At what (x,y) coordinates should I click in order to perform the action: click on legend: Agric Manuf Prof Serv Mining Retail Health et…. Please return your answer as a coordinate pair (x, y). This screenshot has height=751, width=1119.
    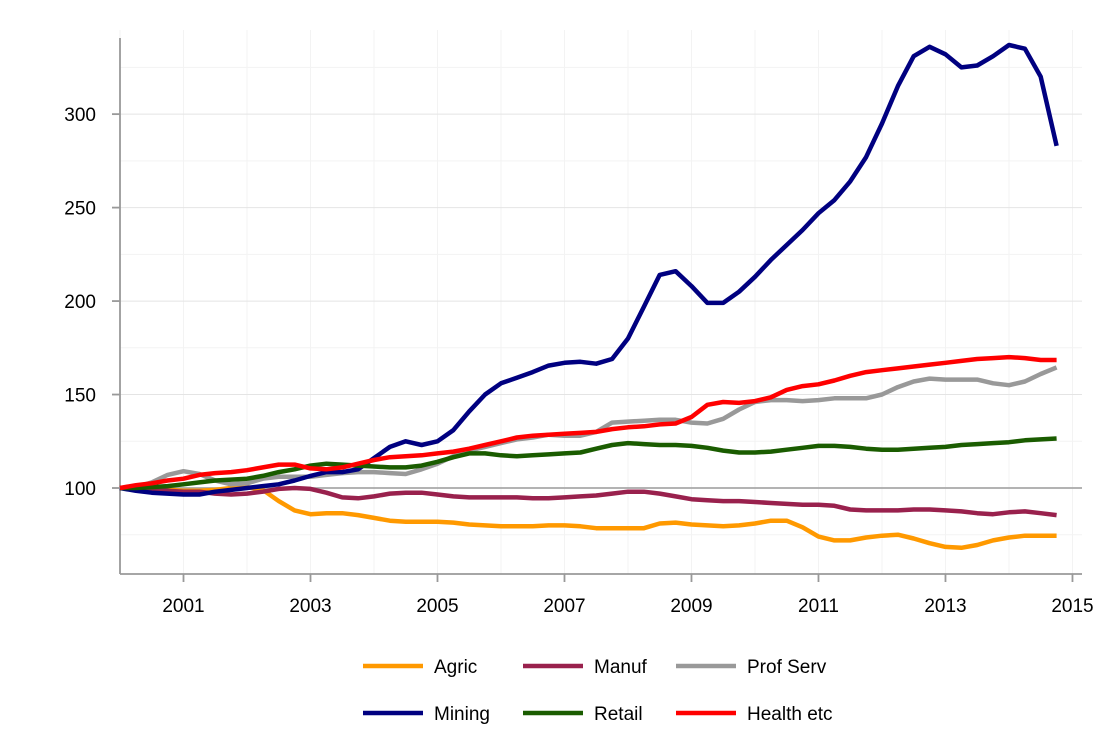
    Looking at the image, I should click on (598, 691).